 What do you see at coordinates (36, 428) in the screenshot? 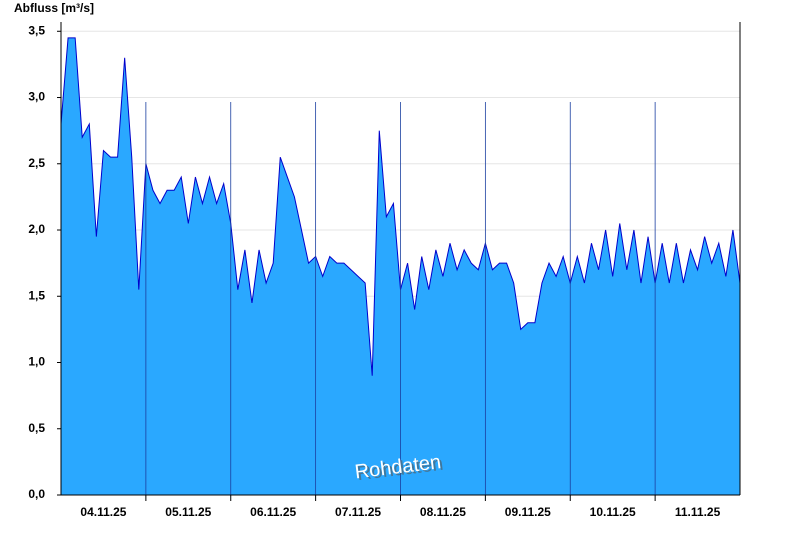
I see `y-tick-label: 0,5` at bounding box center [36, 428].